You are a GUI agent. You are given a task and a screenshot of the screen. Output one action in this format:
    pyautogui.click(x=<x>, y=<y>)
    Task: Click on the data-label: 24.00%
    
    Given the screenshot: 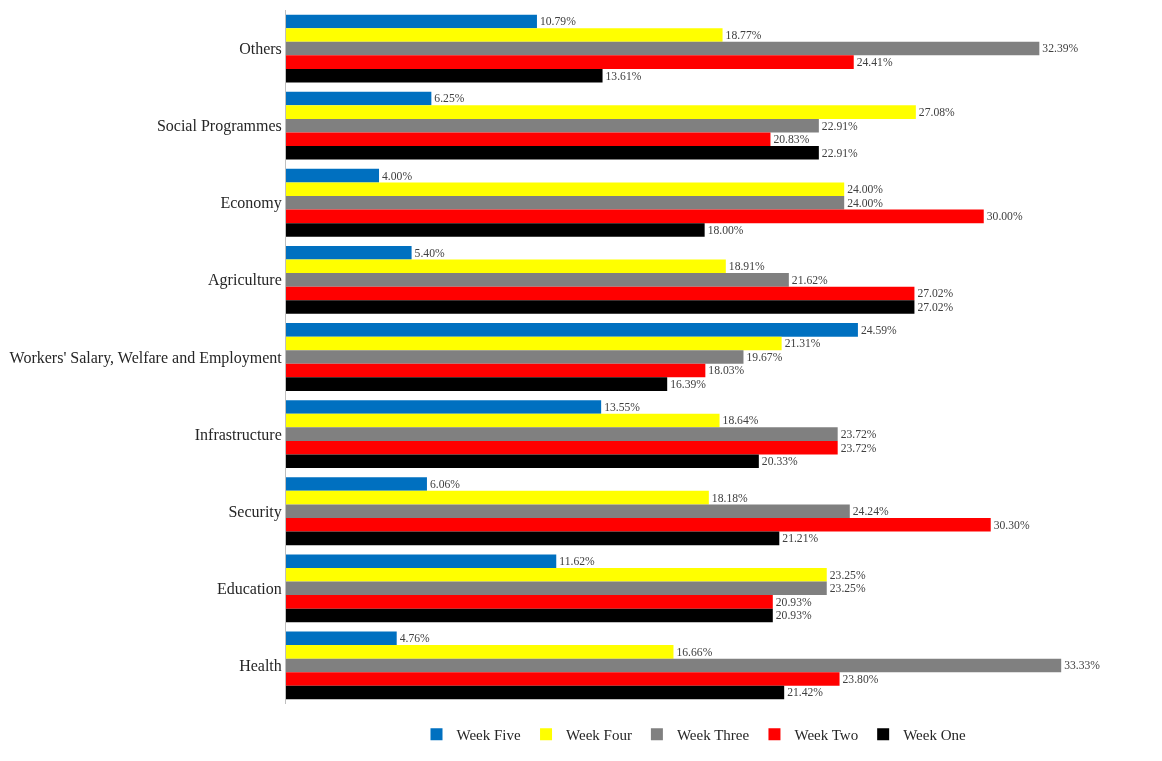 What is the action you would take?
    pyautogui.click(x=865, y=190)
    